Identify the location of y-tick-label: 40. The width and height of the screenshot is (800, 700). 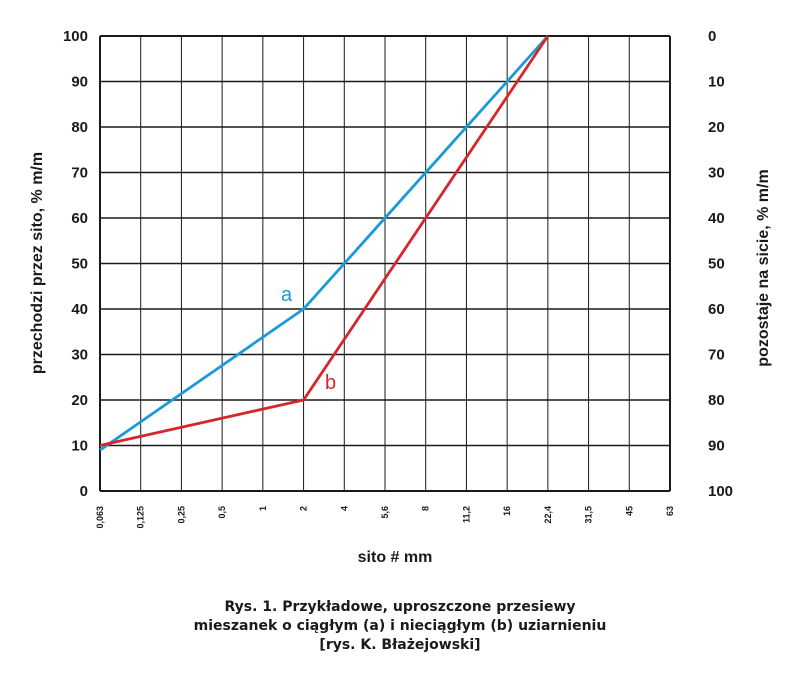
(79, 309).